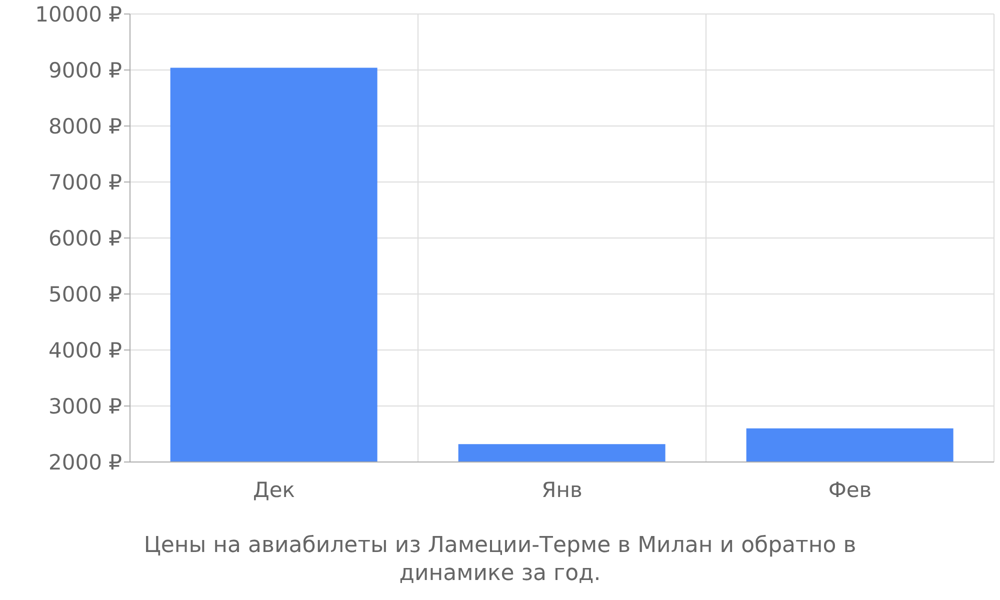  What do you see at coordinates (85, 238) in the screenshot?
I see `y-tick-label: 6000 ₽` at bounding box center [85, 238].